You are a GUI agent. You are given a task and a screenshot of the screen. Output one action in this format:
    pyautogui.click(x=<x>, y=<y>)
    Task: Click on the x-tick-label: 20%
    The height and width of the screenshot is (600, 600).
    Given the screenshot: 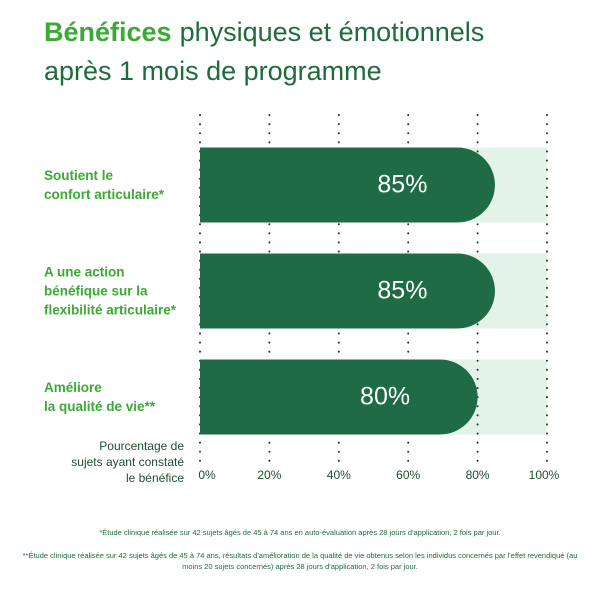 What is the action you would take?
    pyautogui.click(x=269, y=475)
    